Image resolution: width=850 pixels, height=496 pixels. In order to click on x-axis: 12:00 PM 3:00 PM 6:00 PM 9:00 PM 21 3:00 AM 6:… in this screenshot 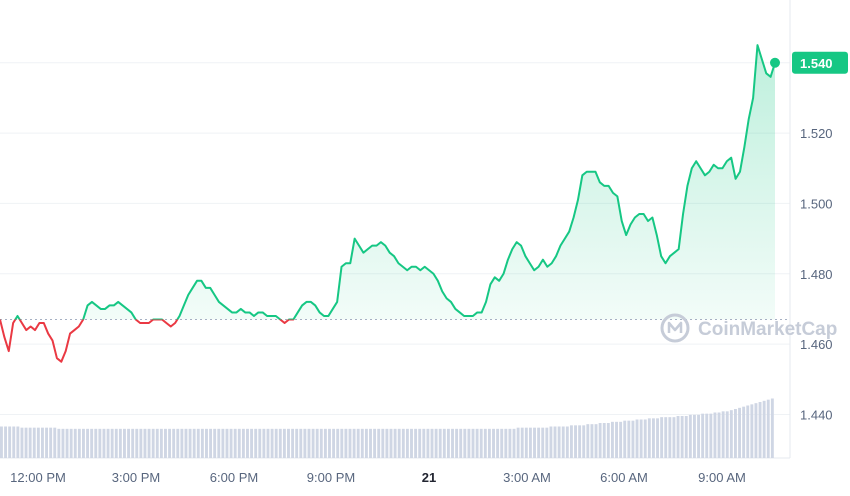, I will do `click(378, 477)`.